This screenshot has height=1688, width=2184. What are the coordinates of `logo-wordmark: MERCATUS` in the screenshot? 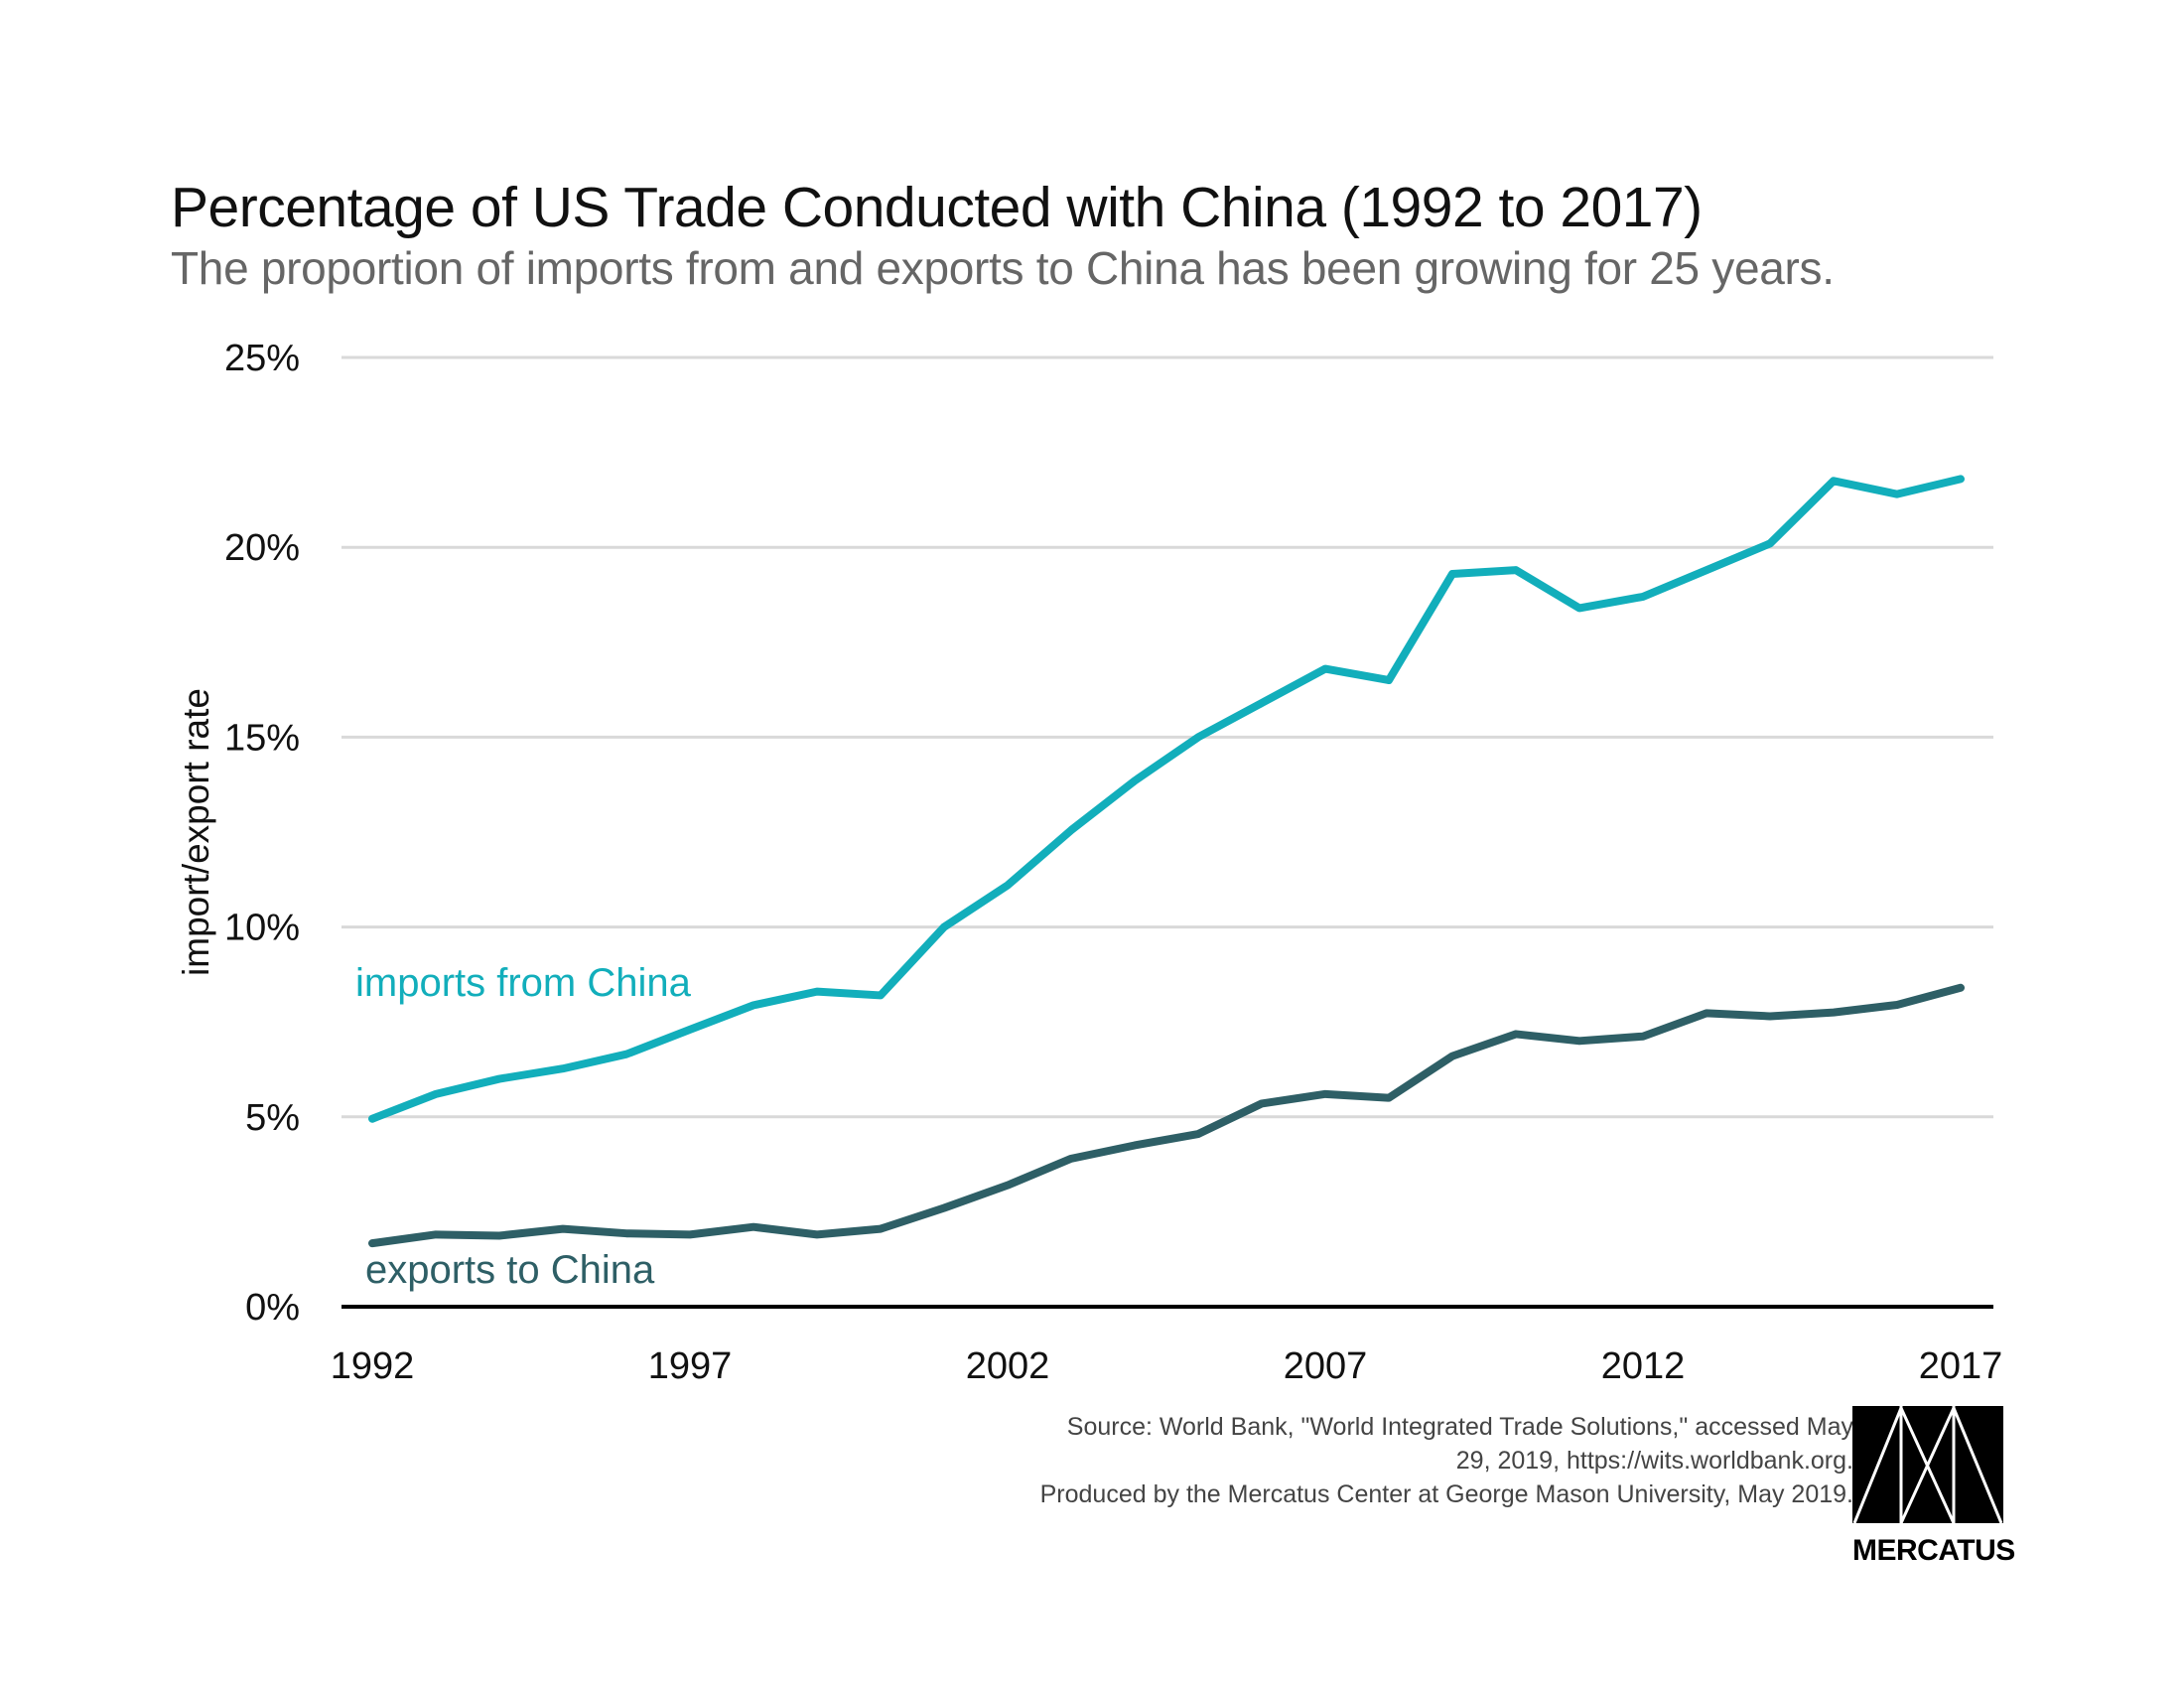 It's located at (1933, 1550).